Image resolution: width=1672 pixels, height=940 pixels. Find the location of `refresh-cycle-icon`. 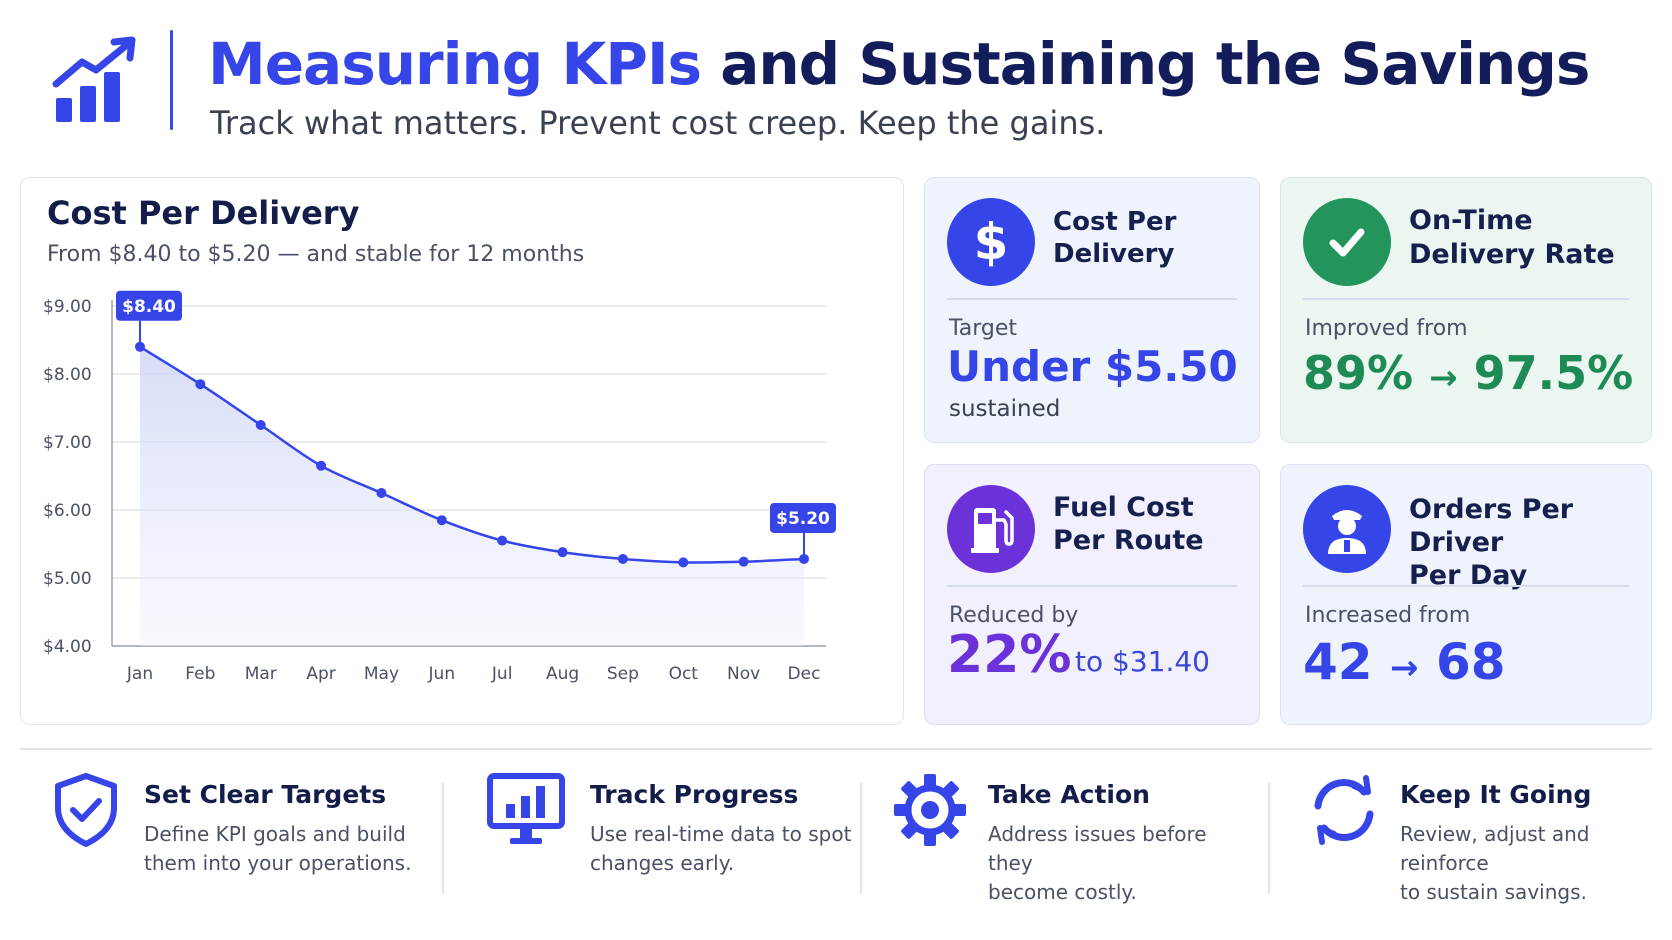

refresh-cycle-icon is located at coordinates (1344, 810).